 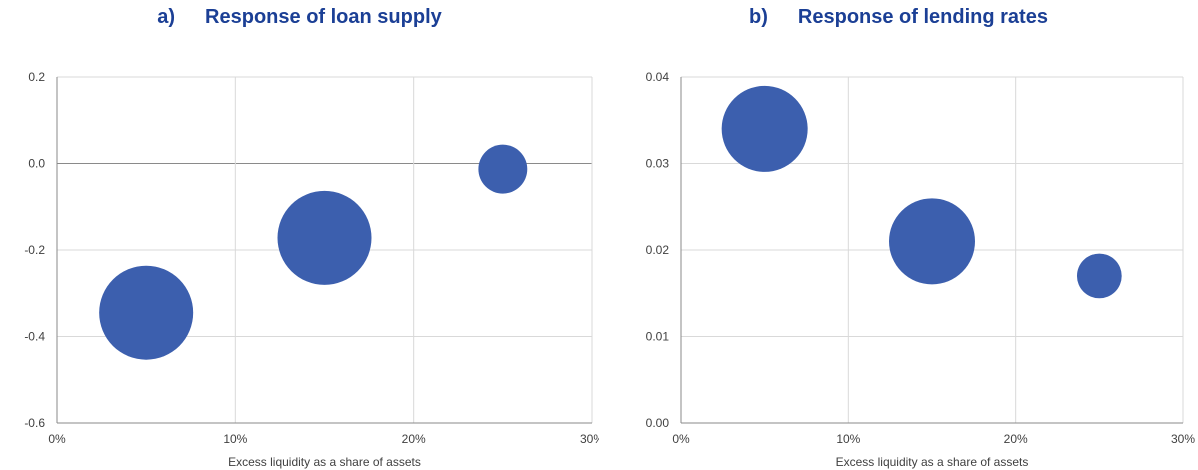 What do you see at coordinates (758, 17) in the screenshot?
I see `panel-label: b)` at bounding box center [758, 17].